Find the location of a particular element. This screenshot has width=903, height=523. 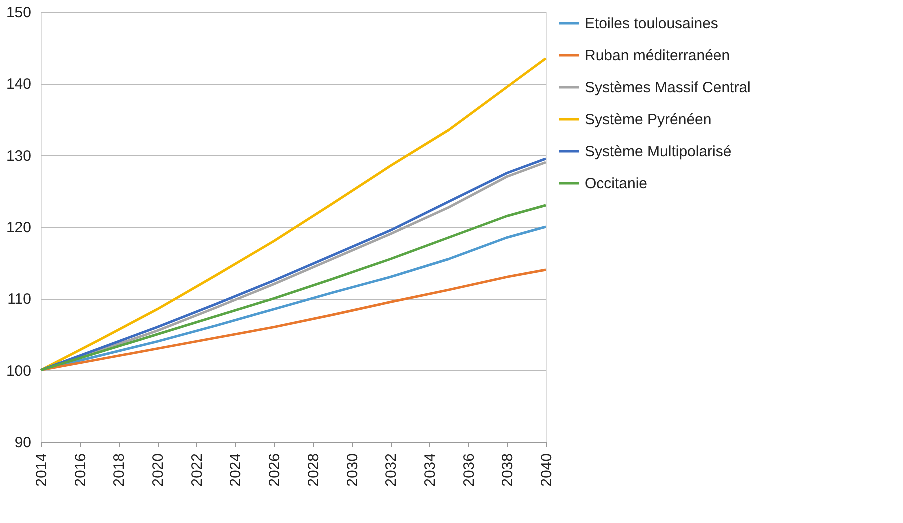

legend-label: Occitanie is located at coordinates (616, 184).